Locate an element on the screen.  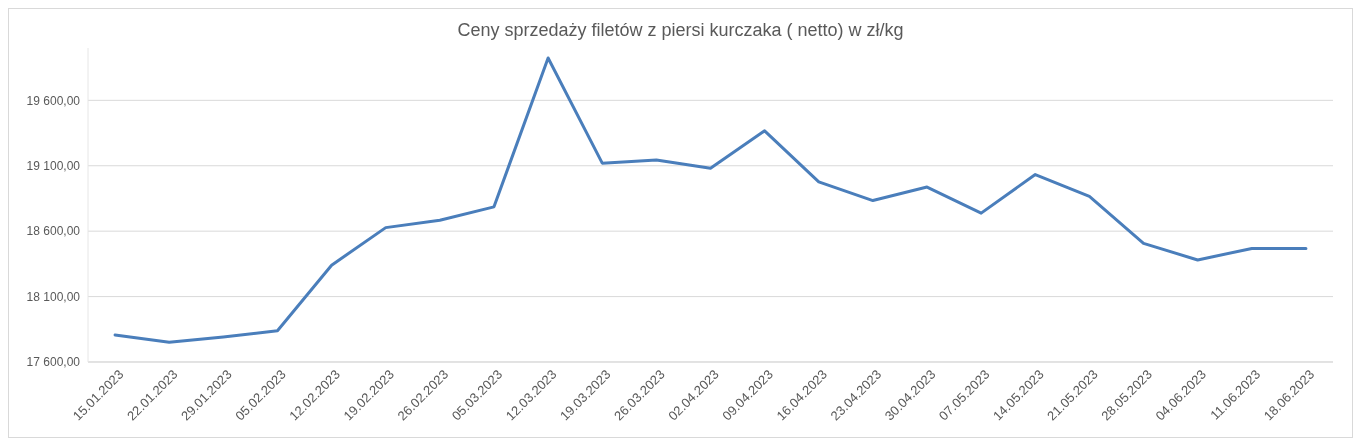
y-tick-label: 17 600,00 is located at coordinates (53, 362).